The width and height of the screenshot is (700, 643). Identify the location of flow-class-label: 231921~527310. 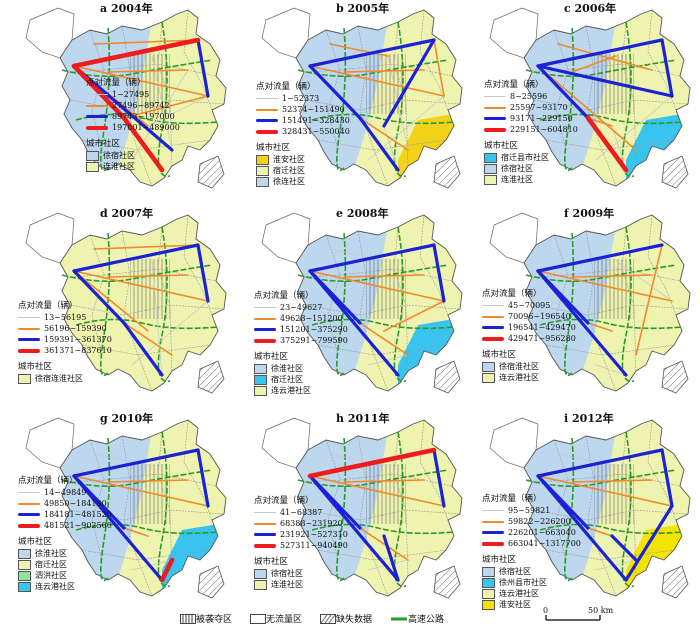
(314, 534).